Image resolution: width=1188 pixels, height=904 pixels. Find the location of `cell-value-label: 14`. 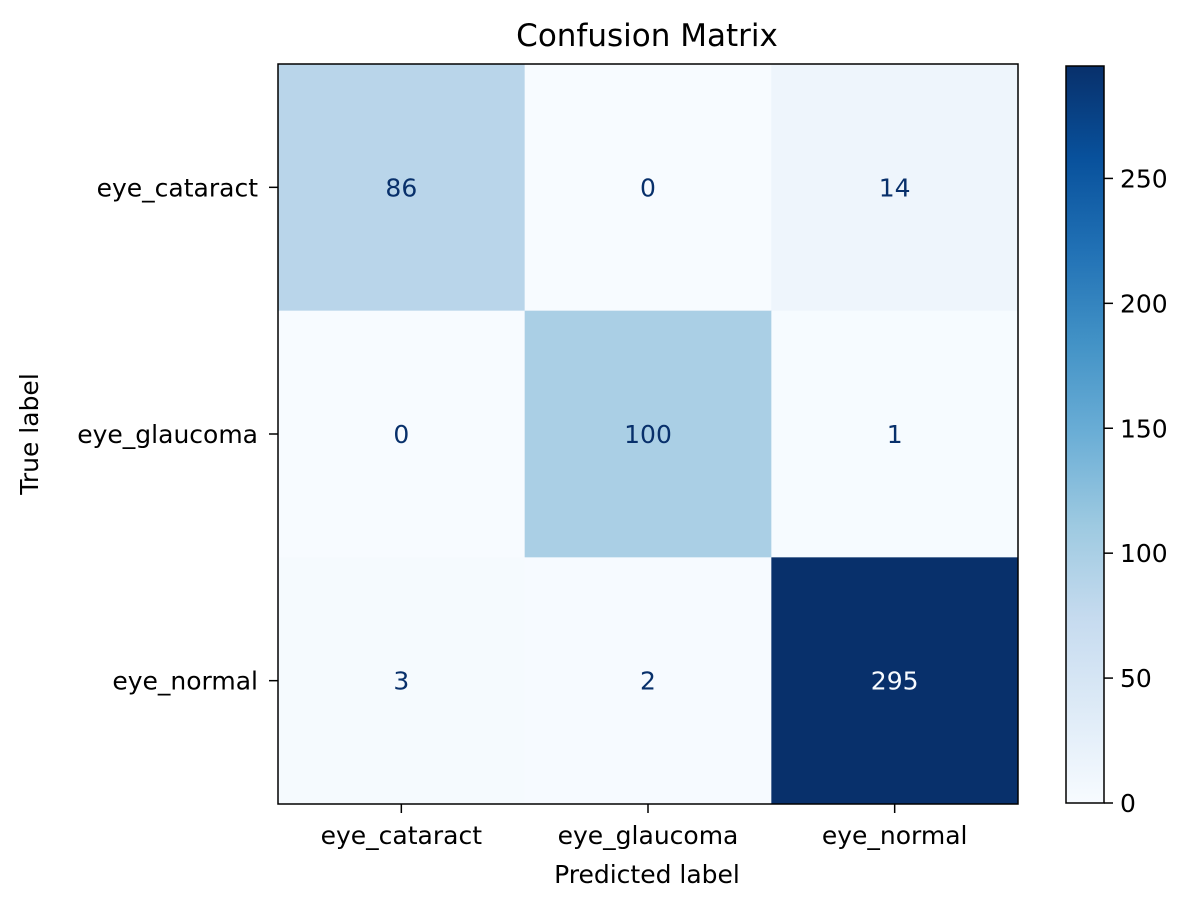

cell-value-label: 14 is located at coordinates (895, 187).